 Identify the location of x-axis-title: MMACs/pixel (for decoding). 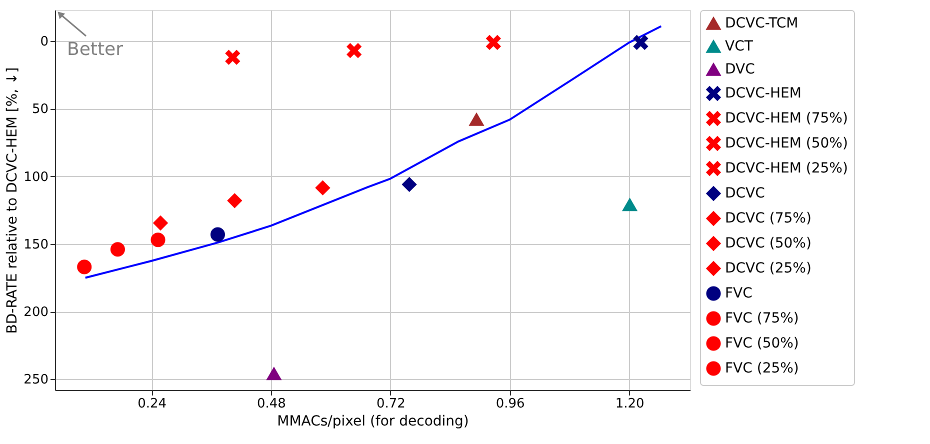
(373, 422).